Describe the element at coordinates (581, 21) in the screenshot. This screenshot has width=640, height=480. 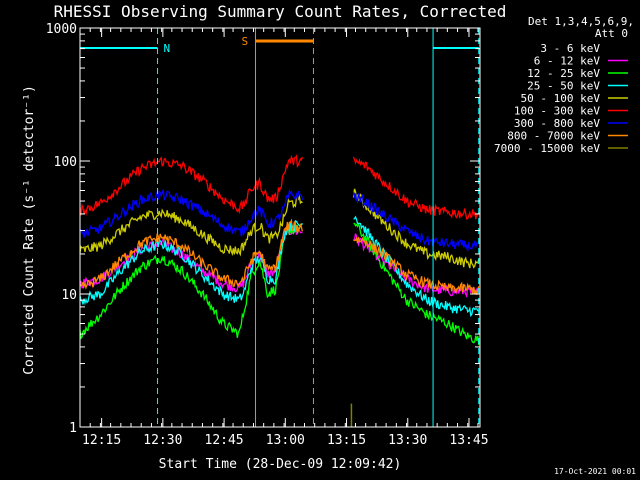
I see `legend-header-line: Det 1,3,4,5,6,9,` at that location.